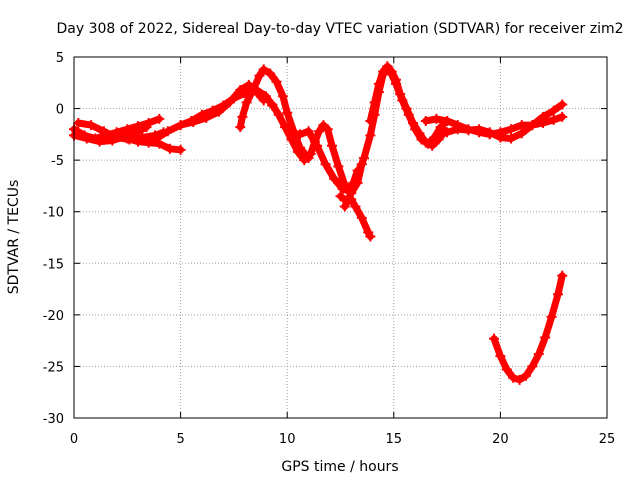 The height and width of the screenshot is (480, 640). I want to click on x-tick-label: 20, so click(500, 439).